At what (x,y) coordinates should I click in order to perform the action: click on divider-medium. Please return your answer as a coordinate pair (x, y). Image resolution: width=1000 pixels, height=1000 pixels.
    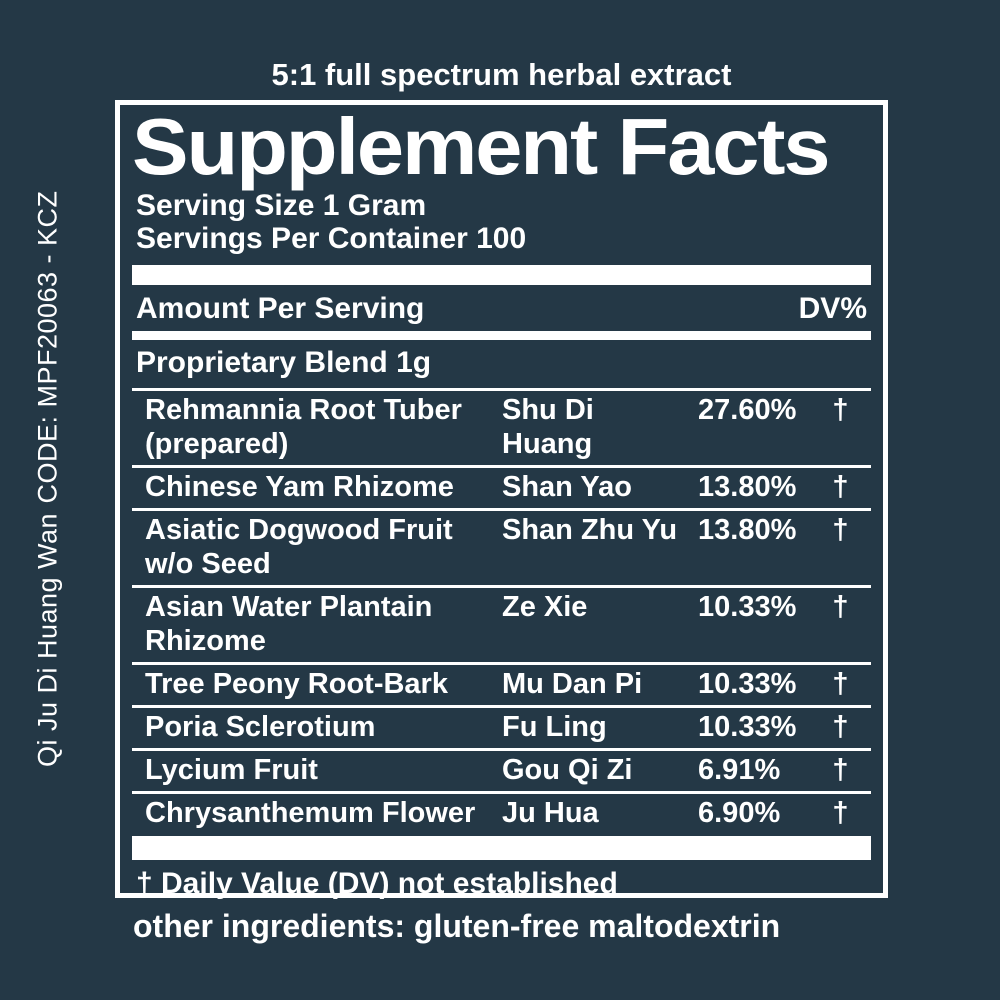
    Looking at the image, I should click on (501, 335).